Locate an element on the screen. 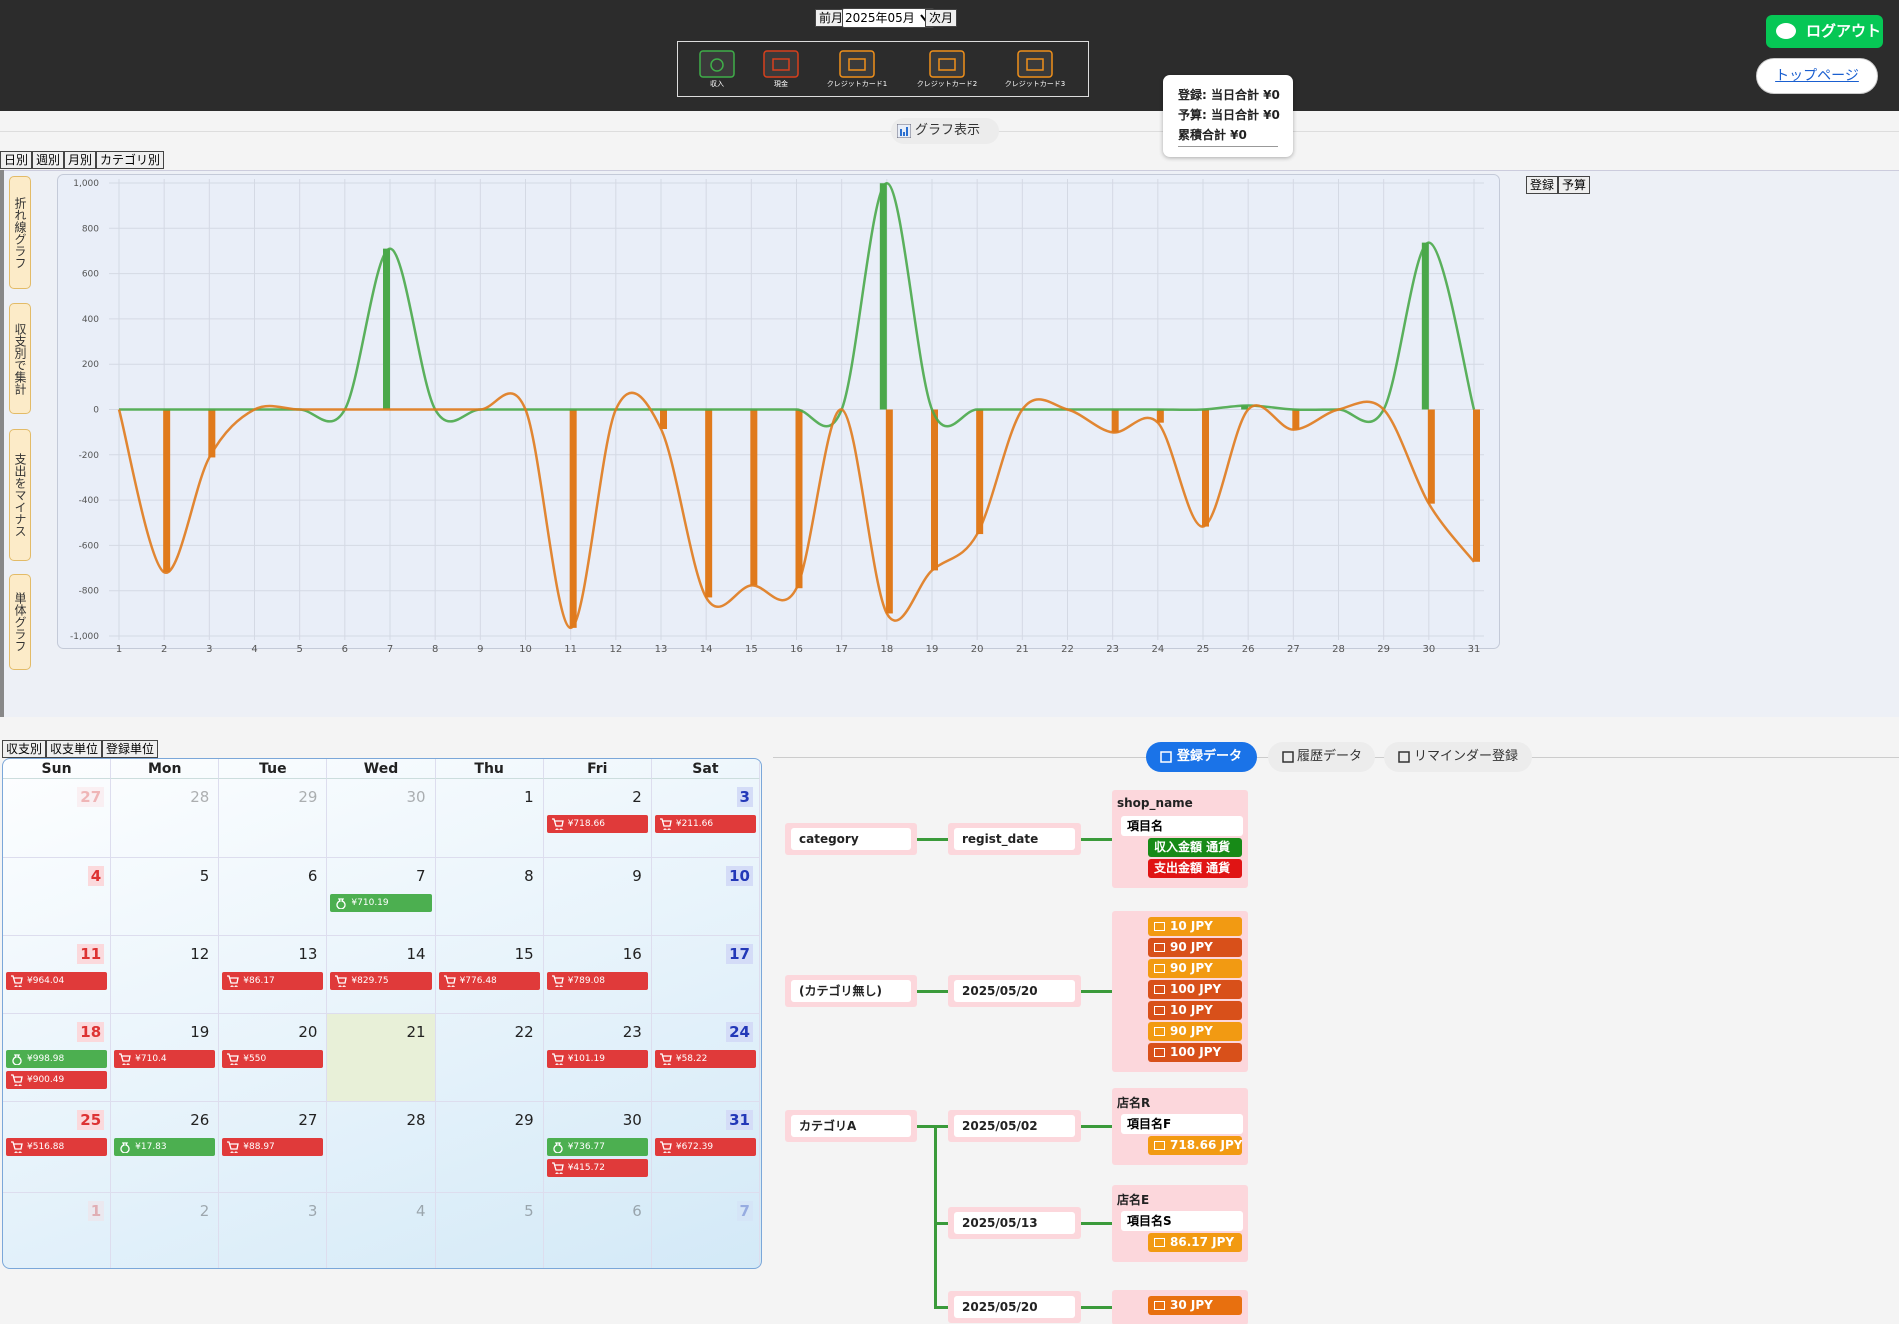 This screenshot has width=1899, height=1324. calendar-cell: 3¥211.66 is located at coordinates (706, 818).